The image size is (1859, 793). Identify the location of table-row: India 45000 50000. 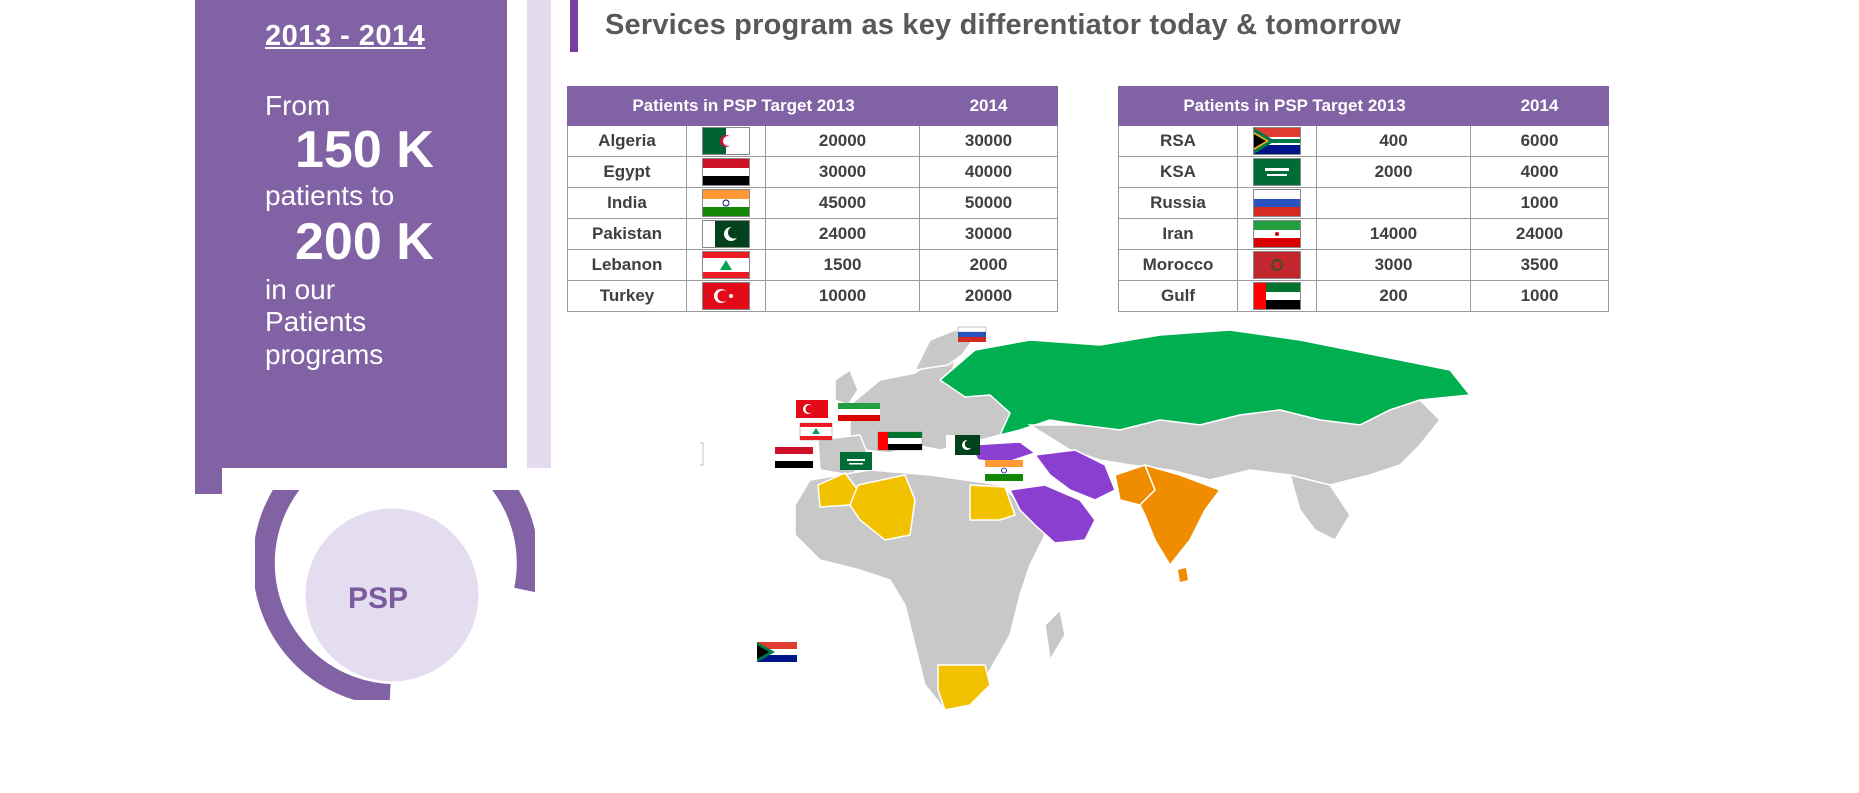
(812, 203).